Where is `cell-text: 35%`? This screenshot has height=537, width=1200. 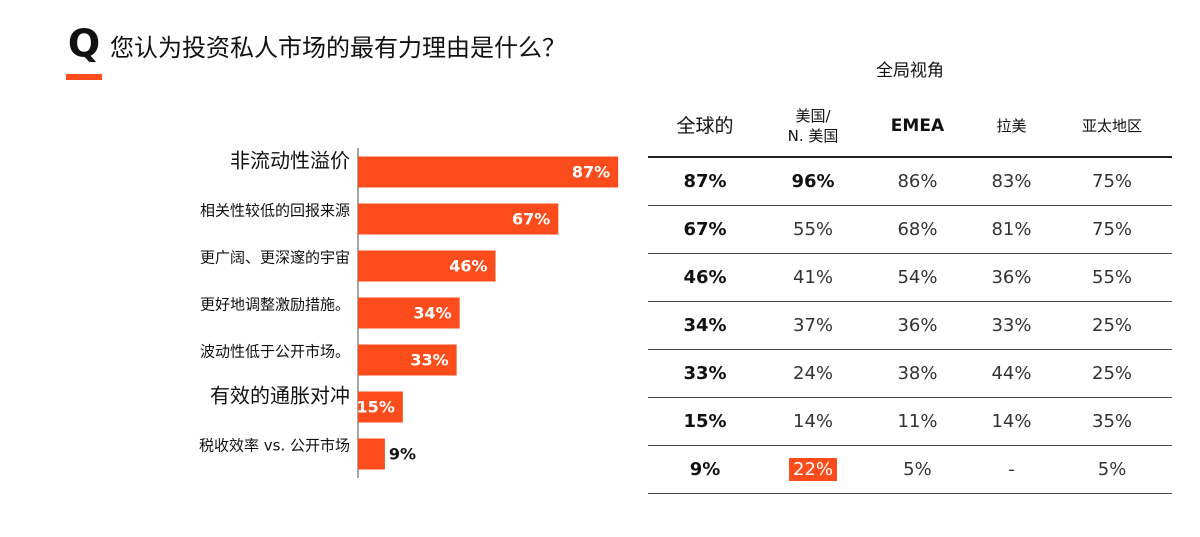 cell-text: 35% is located at coordinates (1112, 421).